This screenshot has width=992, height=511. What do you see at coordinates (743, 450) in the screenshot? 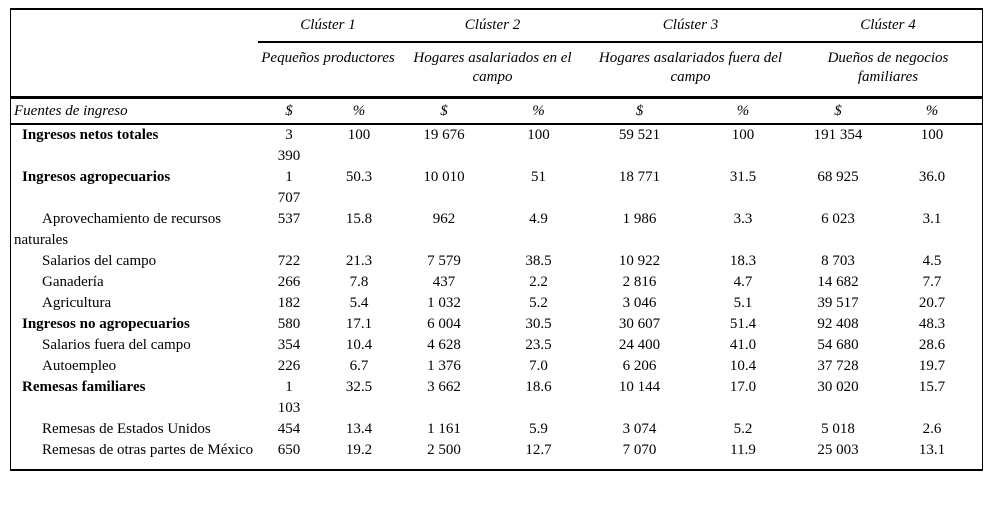
I see `value-cell: 11.9` at bounding box center [743, 450].